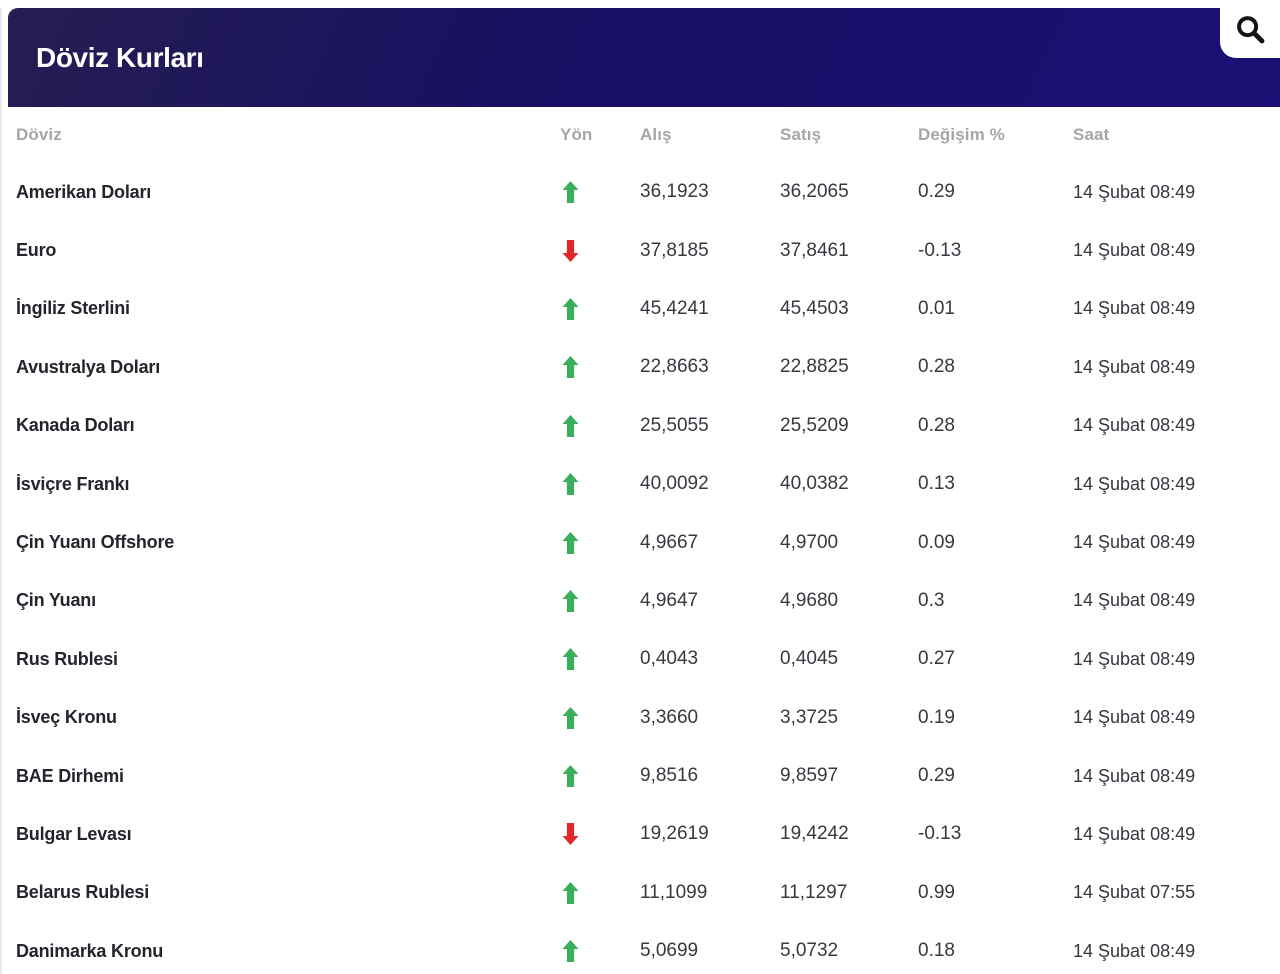  I want to click on currency-name: Çin Yuanı Offshore, so click(95, 542).